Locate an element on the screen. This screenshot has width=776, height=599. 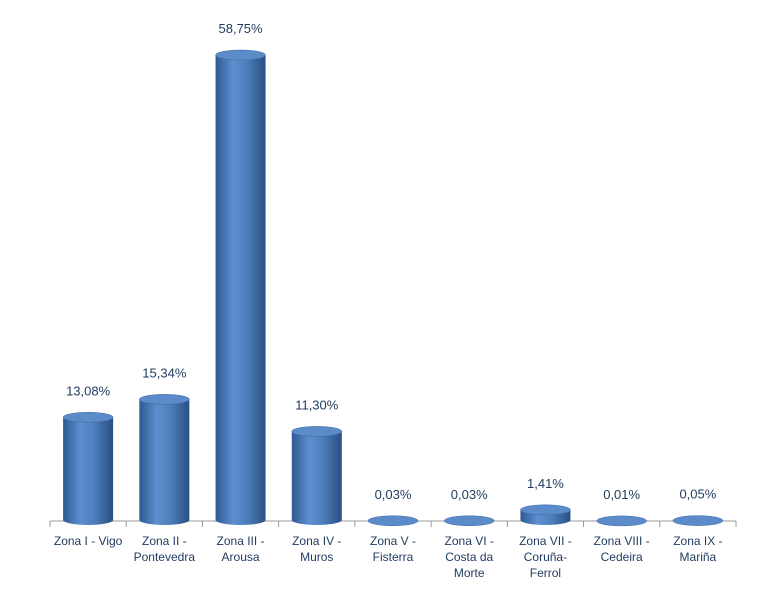
data-label: 0,01% is located at coordinates (621, 494).